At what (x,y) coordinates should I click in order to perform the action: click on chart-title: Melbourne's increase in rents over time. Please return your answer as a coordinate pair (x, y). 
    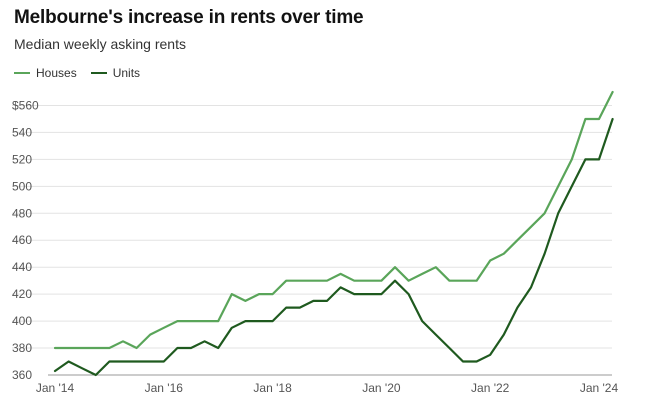
    Looking at the image, I should click on (189, 17).